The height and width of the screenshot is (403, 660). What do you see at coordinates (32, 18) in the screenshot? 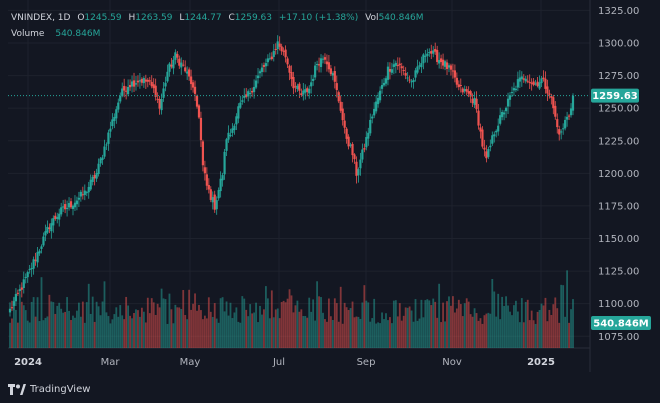
I see `symbol-name: VNINDEX` at bounding box center [32, 18].